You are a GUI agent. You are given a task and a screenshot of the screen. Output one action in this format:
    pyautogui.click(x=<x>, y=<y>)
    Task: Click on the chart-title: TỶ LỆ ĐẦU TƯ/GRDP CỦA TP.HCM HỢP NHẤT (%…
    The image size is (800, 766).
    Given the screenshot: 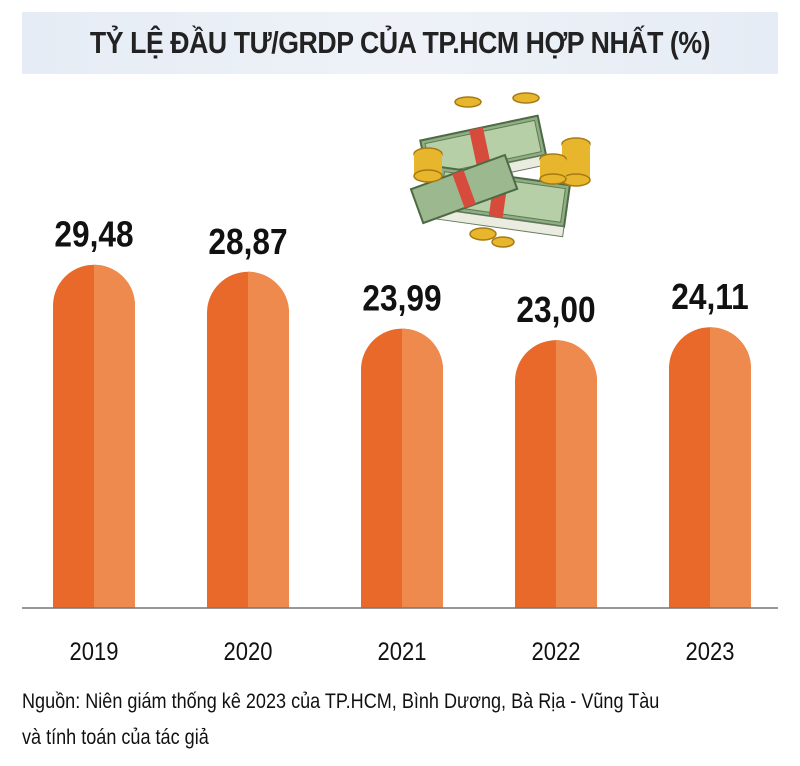 What is the action you would take?
    pyautogui.click(x=400, y=42)
    